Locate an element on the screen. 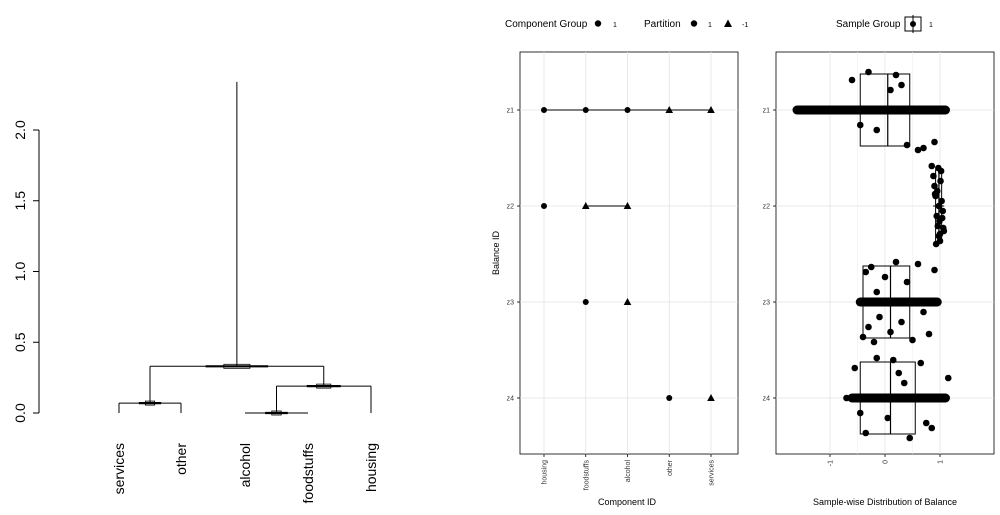 Image resolution: width=1000 pixels, height=515 pixels. component-panel-points is located at coordinates (628, 253).